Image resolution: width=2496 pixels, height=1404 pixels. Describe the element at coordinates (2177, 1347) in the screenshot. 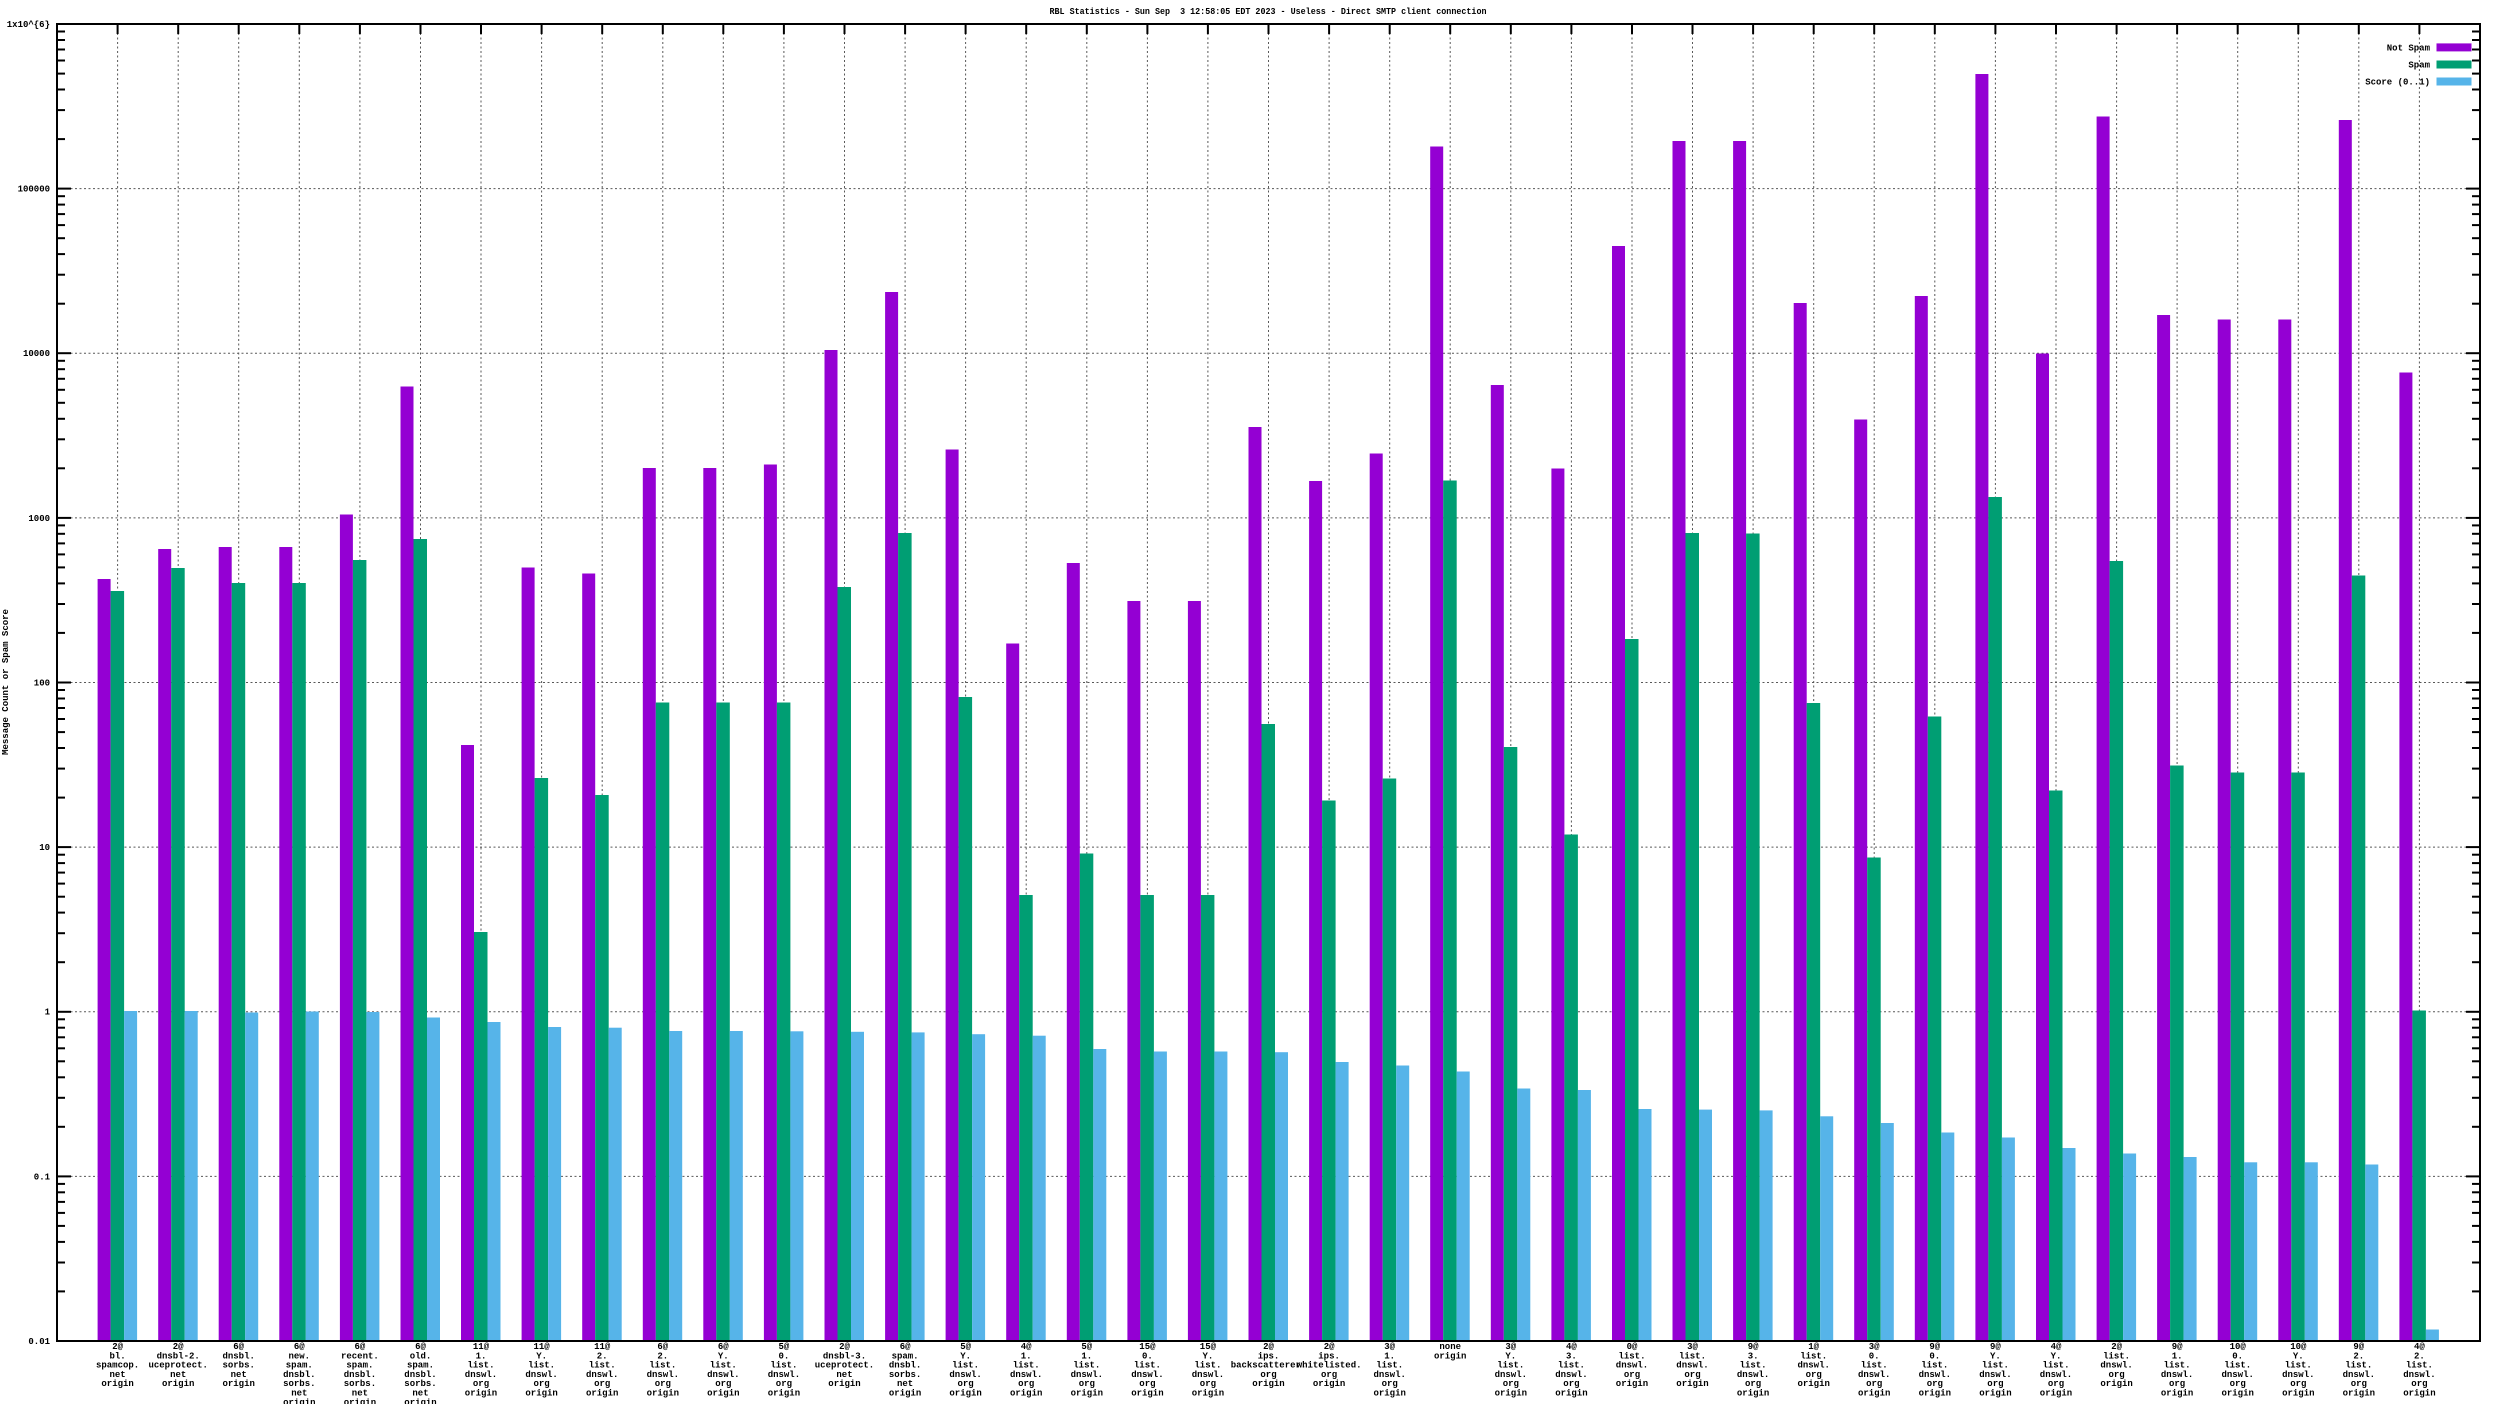

I see `svg-text: 9@` at that location.